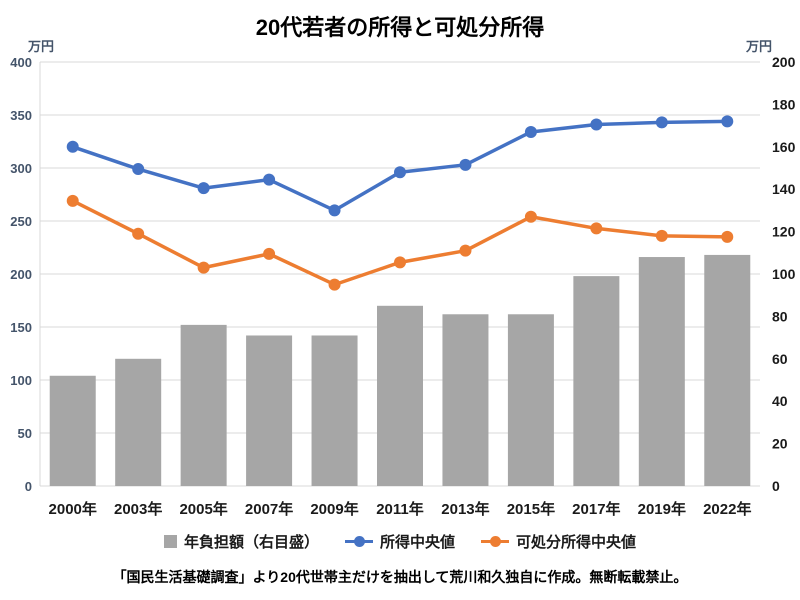  Describe the element at coordinates (21, 327) in the screenshot. I see `left-axis-tick-label: 150` at that location.